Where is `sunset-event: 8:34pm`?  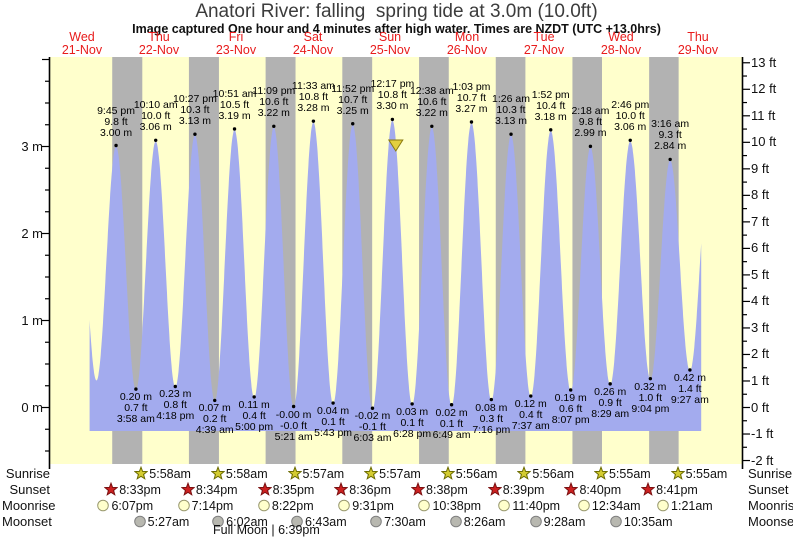 sunset-event: 8:34pm is located at coordinates (209, 489).